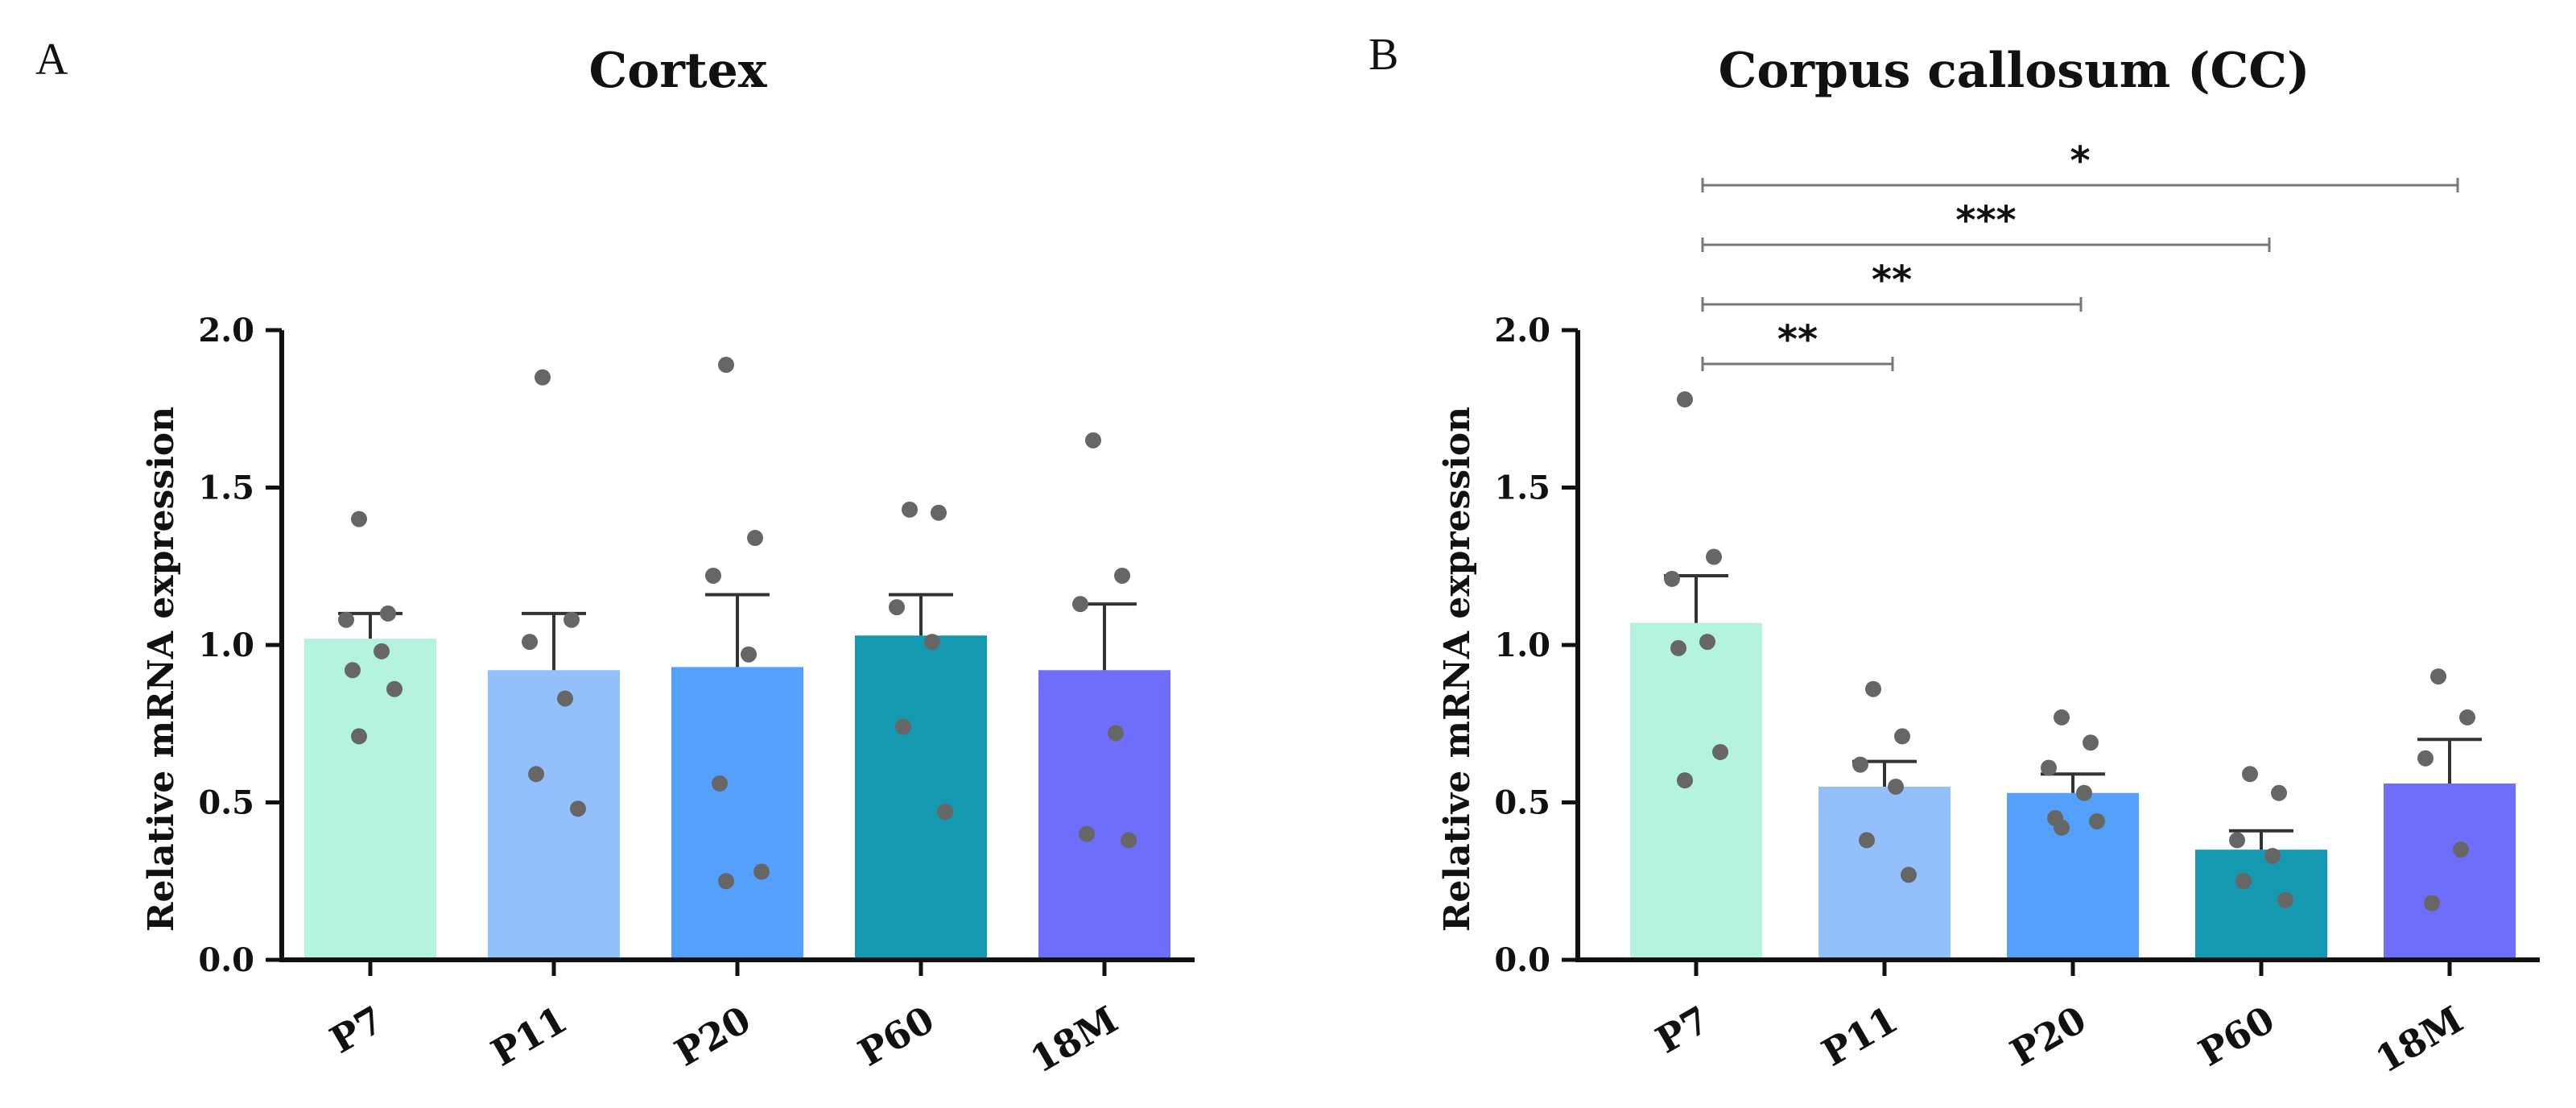  Describe the element at coordinates (1522, 645) in the screenshot. I see `panel-b-y-tick-label: 1.0` at that location.